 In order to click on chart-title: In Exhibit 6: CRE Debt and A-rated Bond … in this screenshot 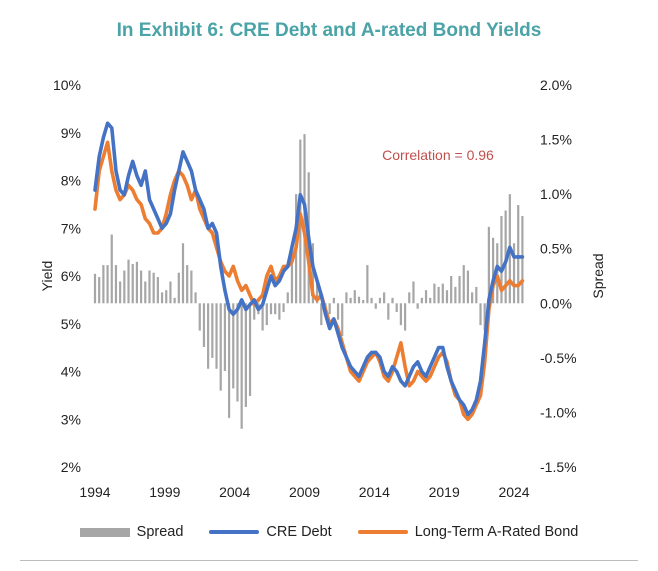, I will do `click(329, 30)`.